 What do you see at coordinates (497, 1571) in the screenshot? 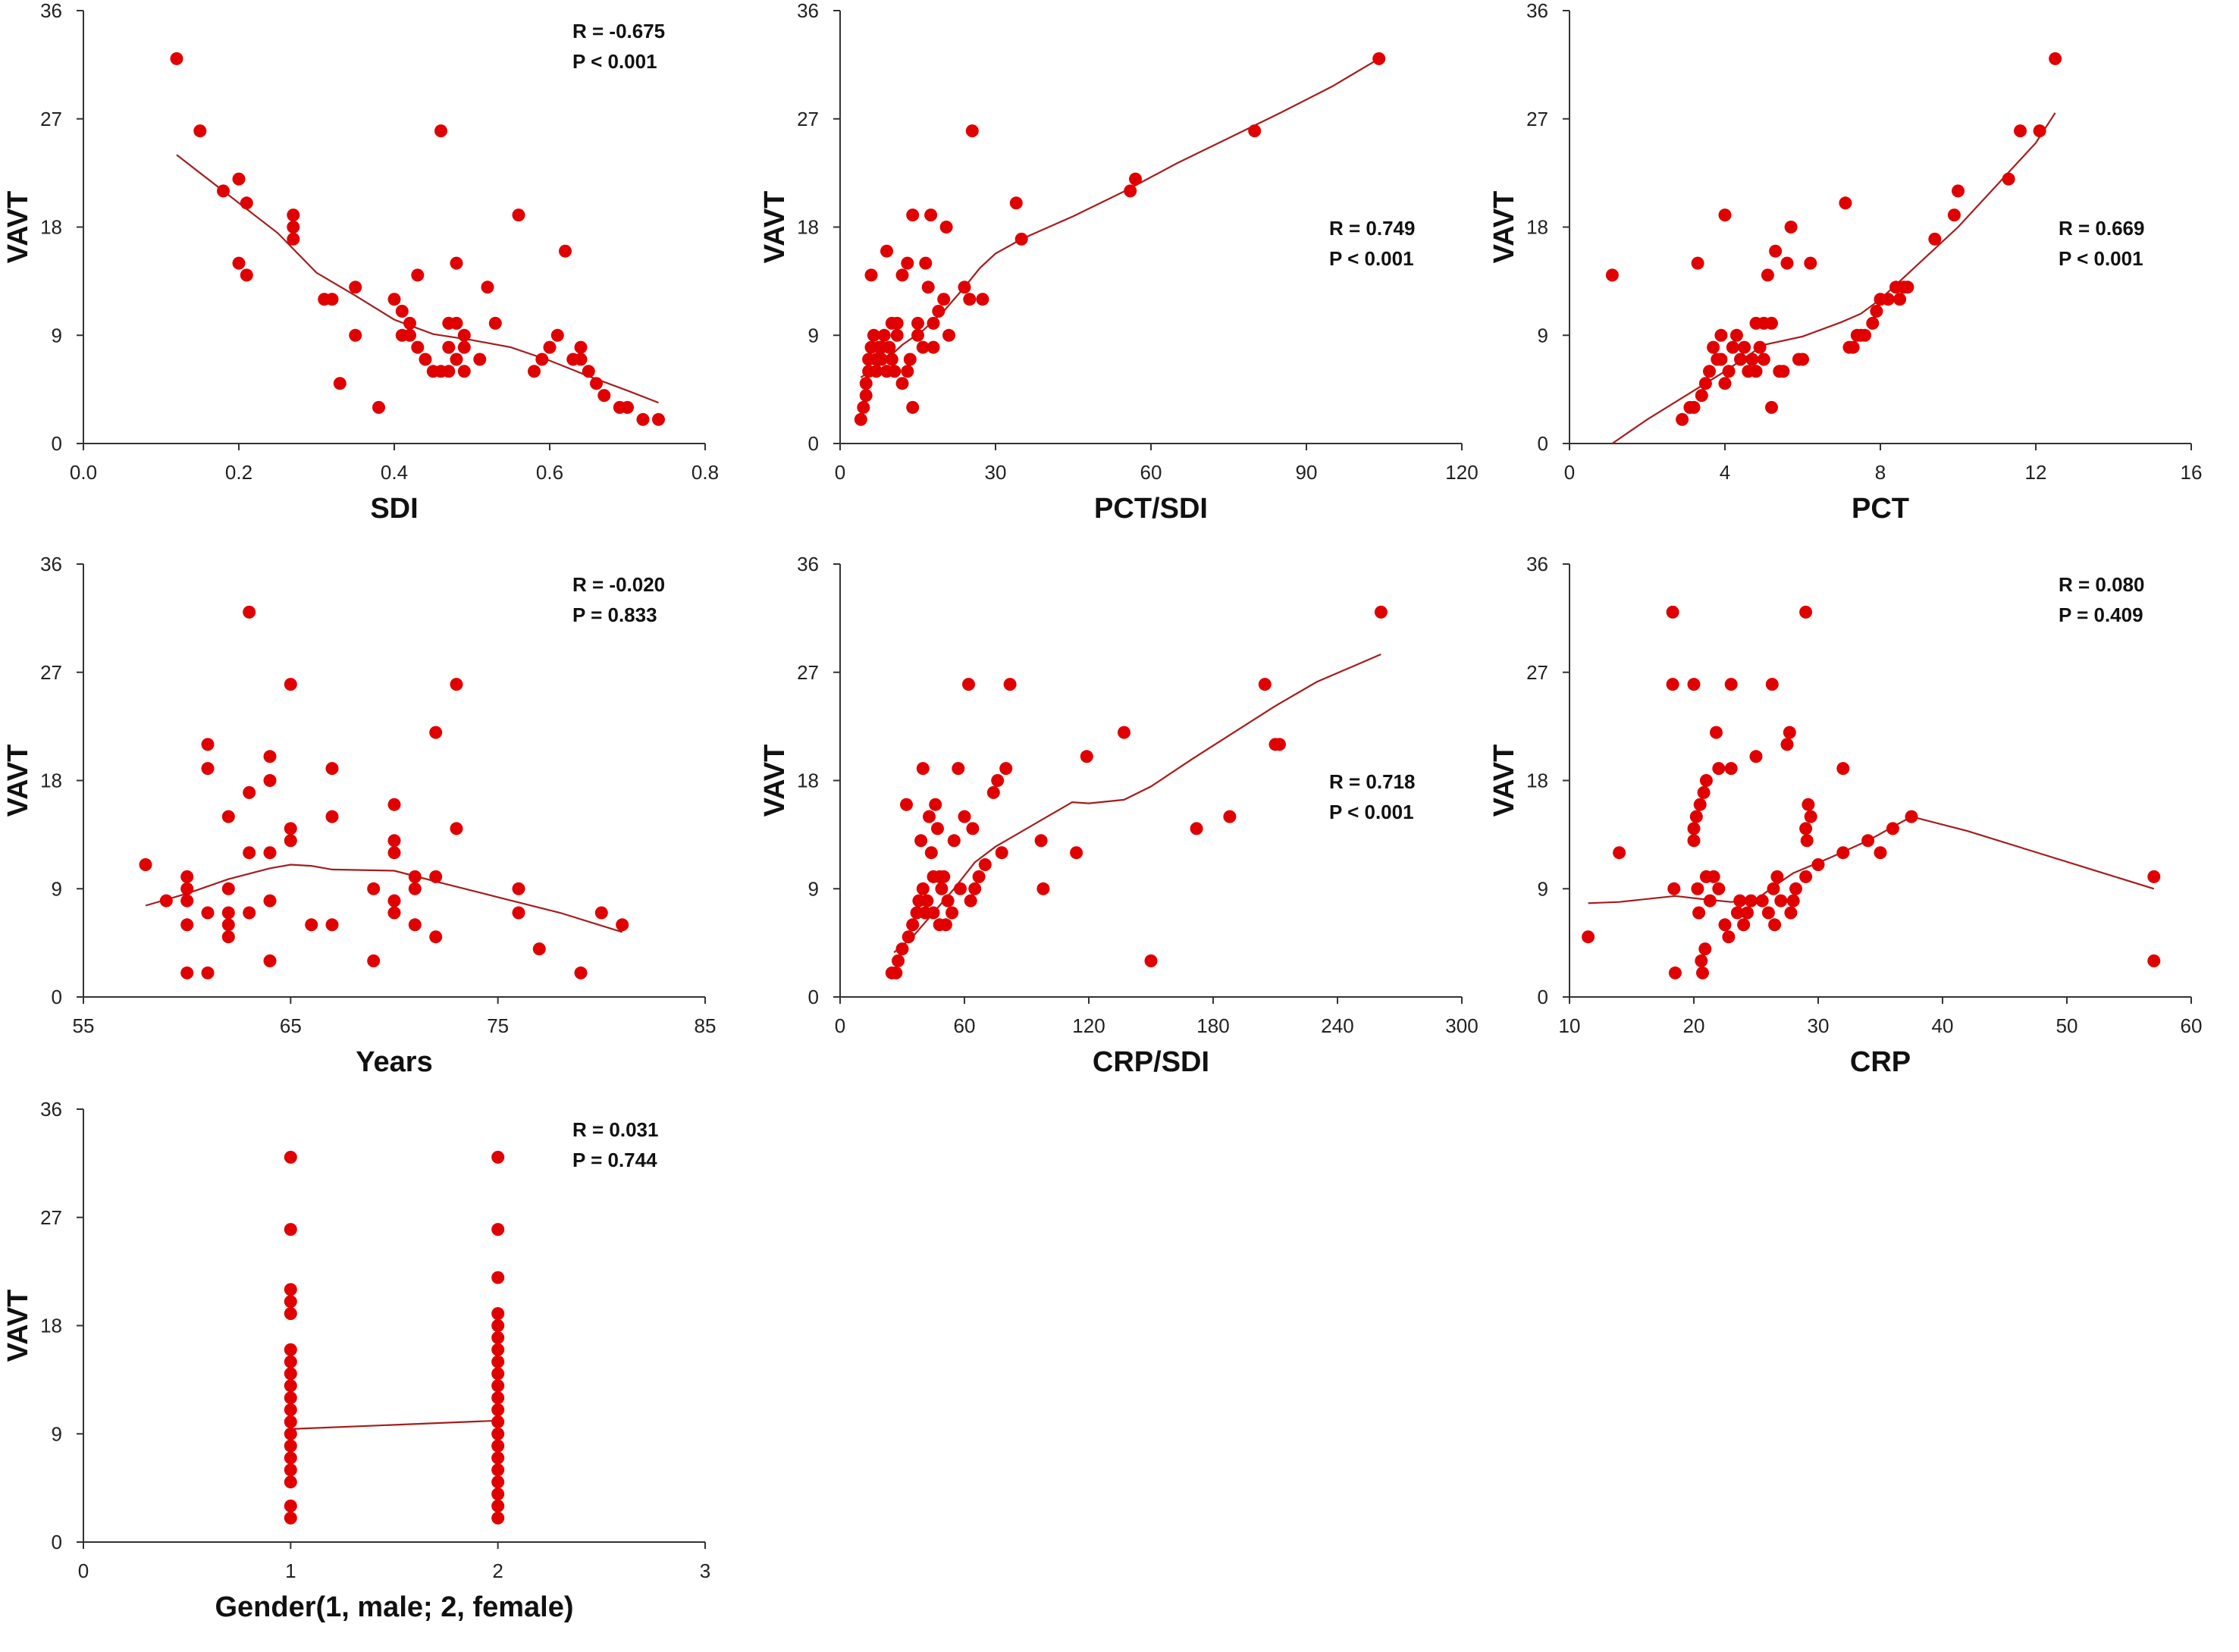
I see `x-tick-label: 2` at bounding box center [497, 1571].